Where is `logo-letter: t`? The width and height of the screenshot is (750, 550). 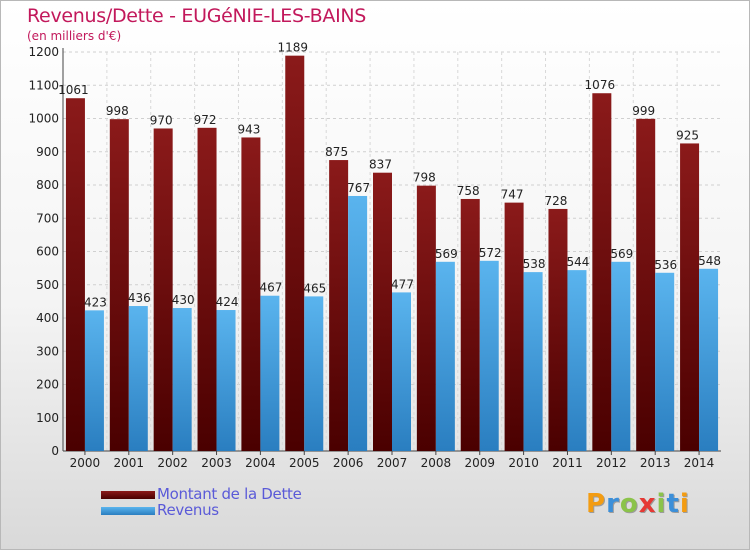
logo-letter: t is located at coordinates (673, 504).